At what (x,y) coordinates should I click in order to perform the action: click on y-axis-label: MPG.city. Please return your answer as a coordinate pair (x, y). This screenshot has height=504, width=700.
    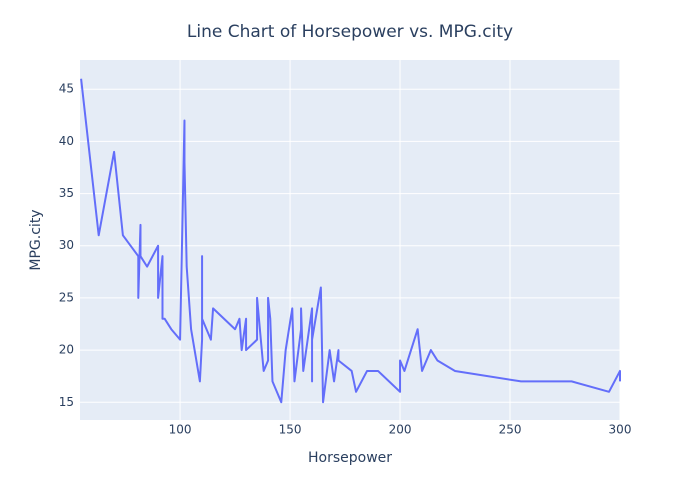
    Looking at the image, I should click on (36, 239).